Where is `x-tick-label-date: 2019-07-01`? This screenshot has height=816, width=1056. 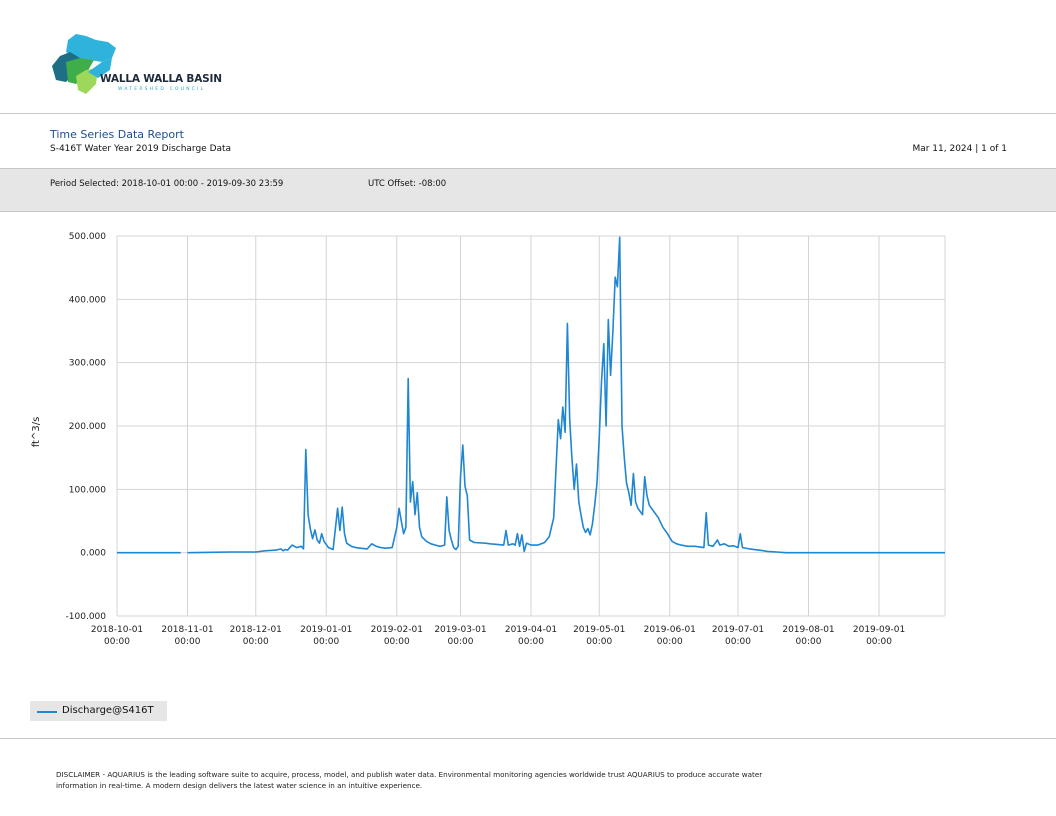 x-tick-label-date: 2019-07-01 is located at coordinates (738, 630).